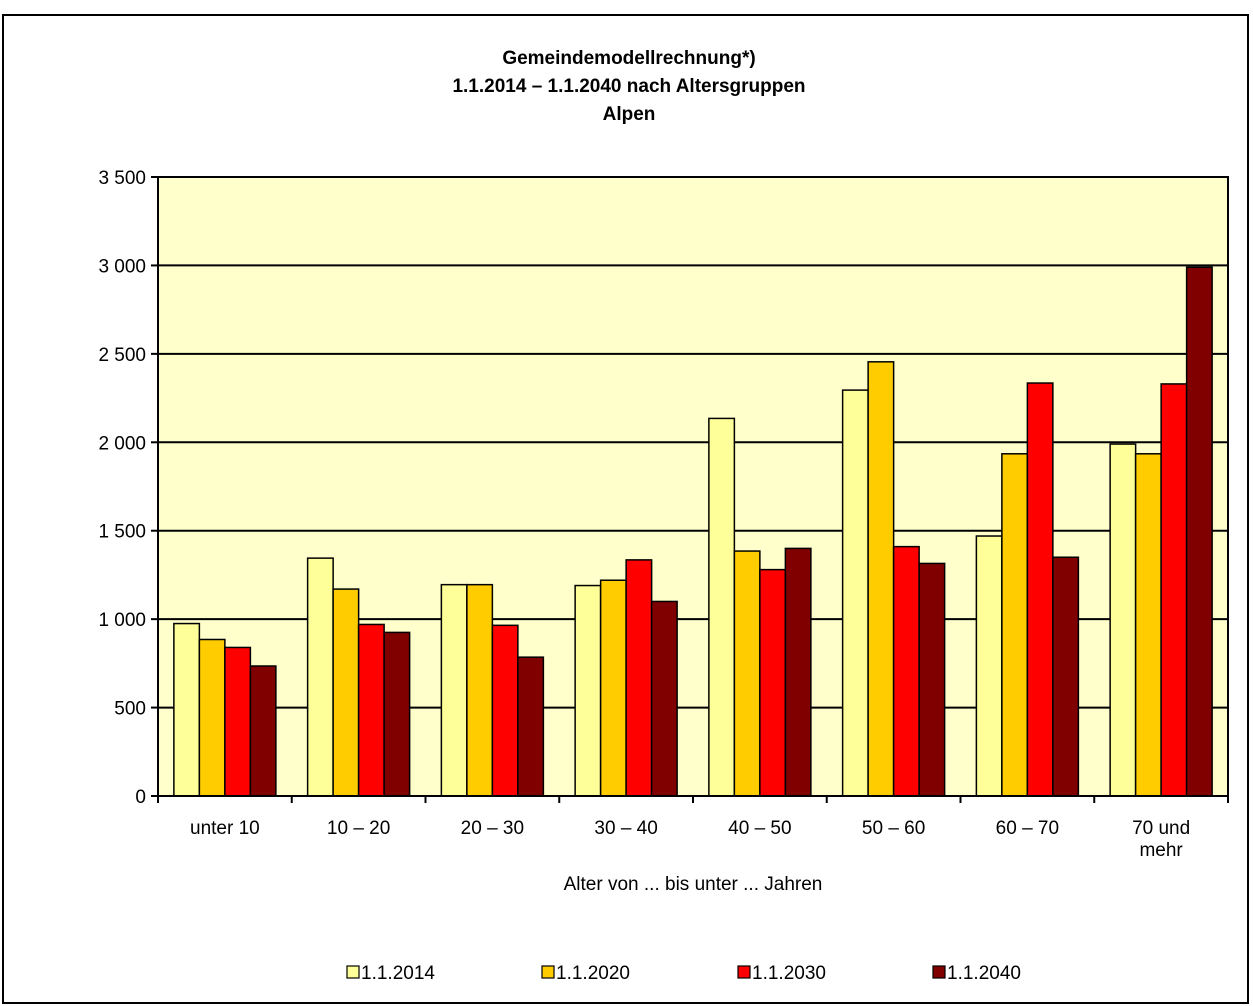 This screenshot has height=1006, width=1253. What do you see at coordinates (398, 973) in the screenshot?
I see `legend-label: 1.1.2014` at bounding box center [398, 973].